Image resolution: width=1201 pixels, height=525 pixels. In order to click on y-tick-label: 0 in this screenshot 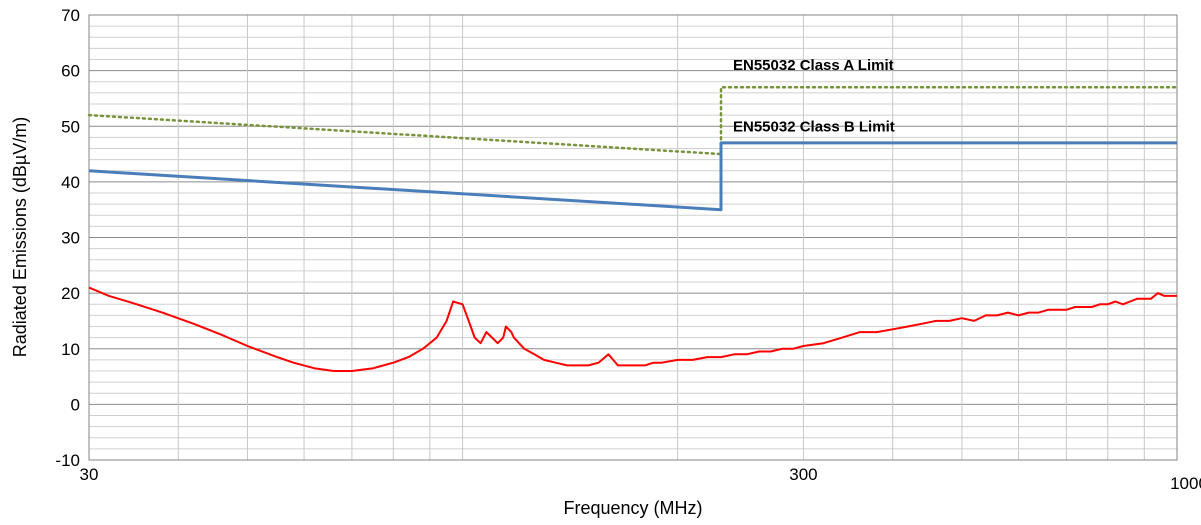, I will do `click(75, 404)`.